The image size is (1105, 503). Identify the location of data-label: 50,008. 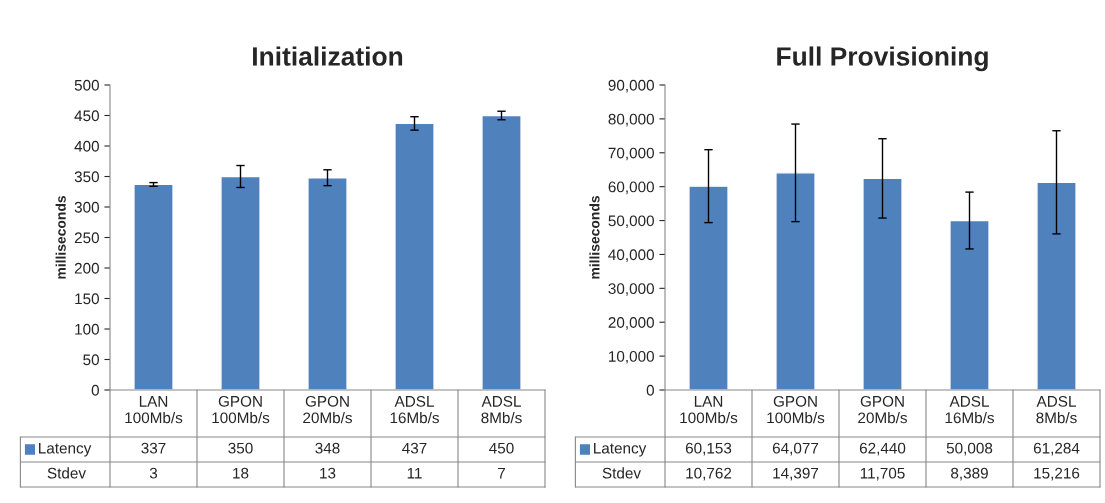
(969, 449).